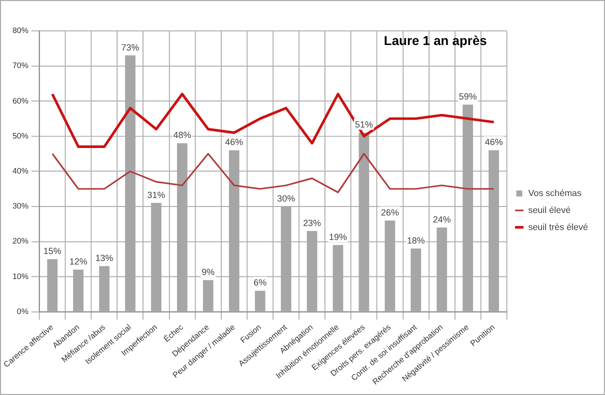  I want to click on data-label: 73%, so click(130, 47).